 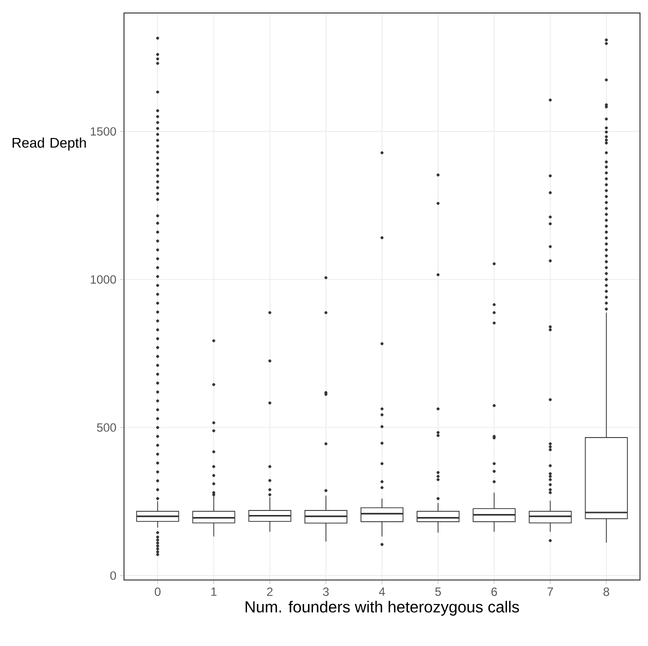 What do you see at coordinates (270, 592) in the screenshot?
I see `x-tick-label: 2` at bounding box center [270, 592].